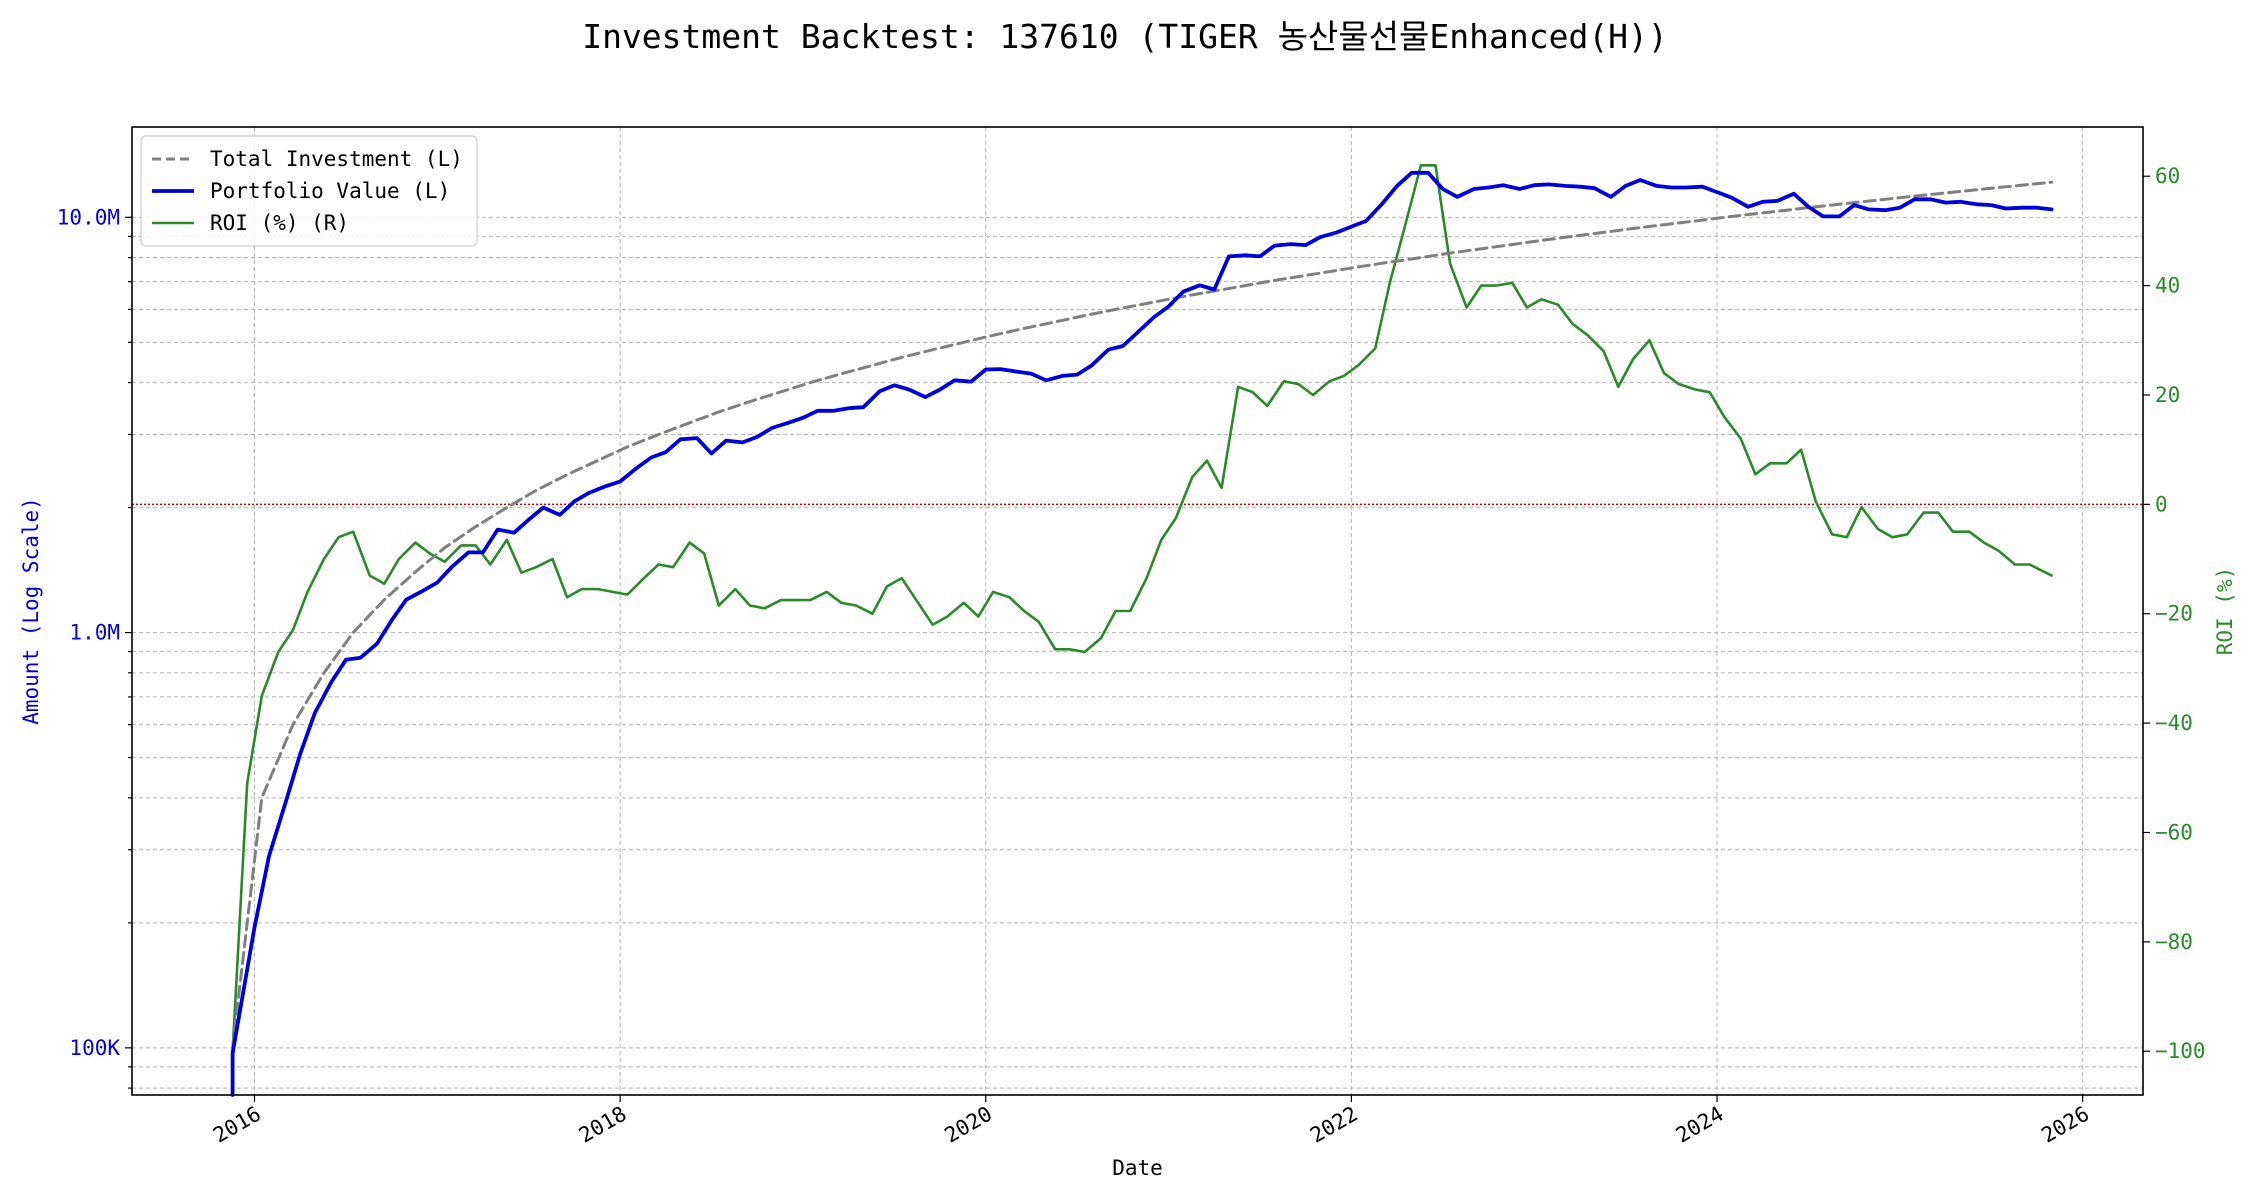 The height and width of the screenshot is (1200, 2250). I want to click on y-right-tick-label: 20, so click(2167, 395).